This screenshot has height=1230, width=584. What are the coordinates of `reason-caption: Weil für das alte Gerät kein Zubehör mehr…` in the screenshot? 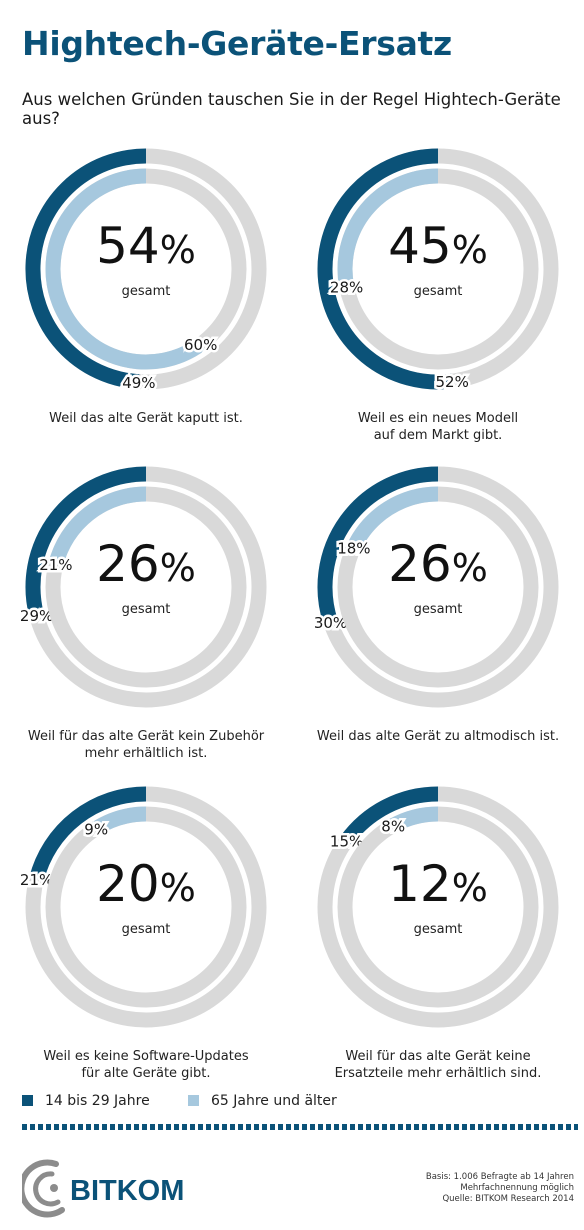 It's located at (146, 745).